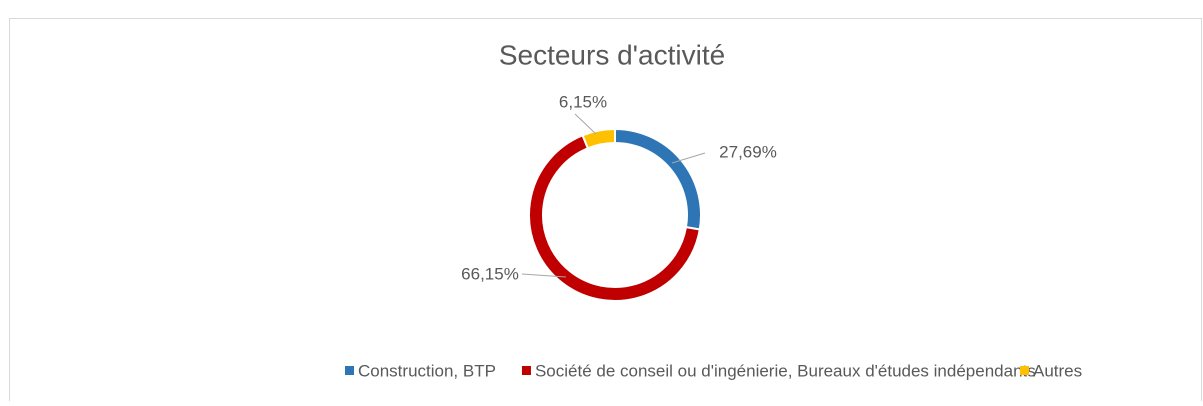 This screenshot has width=1203, height=406. I want to click on data-label: 27,69%, so click(748, 151).